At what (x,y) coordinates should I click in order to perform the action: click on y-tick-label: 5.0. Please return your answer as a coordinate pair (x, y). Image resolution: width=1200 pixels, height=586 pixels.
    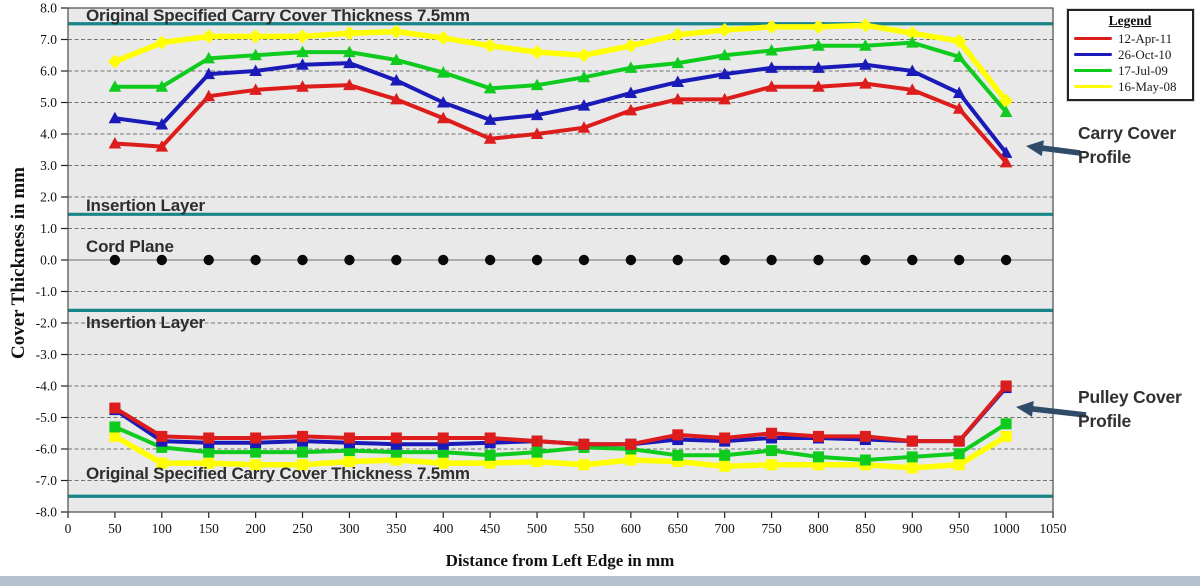
    Looking at the image, I should click on (48, 102).